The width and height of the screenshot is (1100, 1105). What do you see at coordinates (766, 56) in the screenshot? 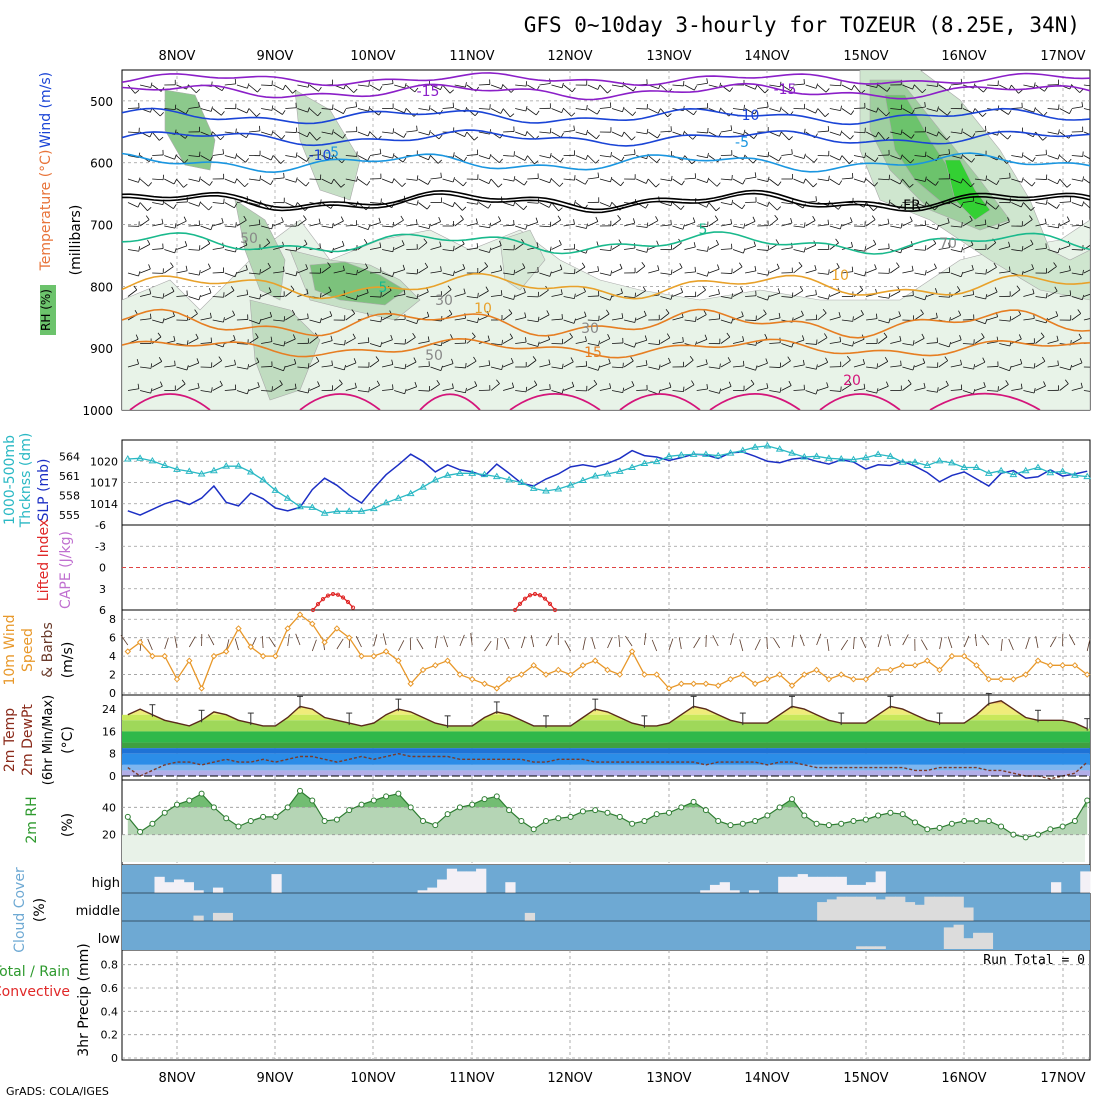
I see `xtick-top-label: 14NOV` at bounding box center [766, 56].